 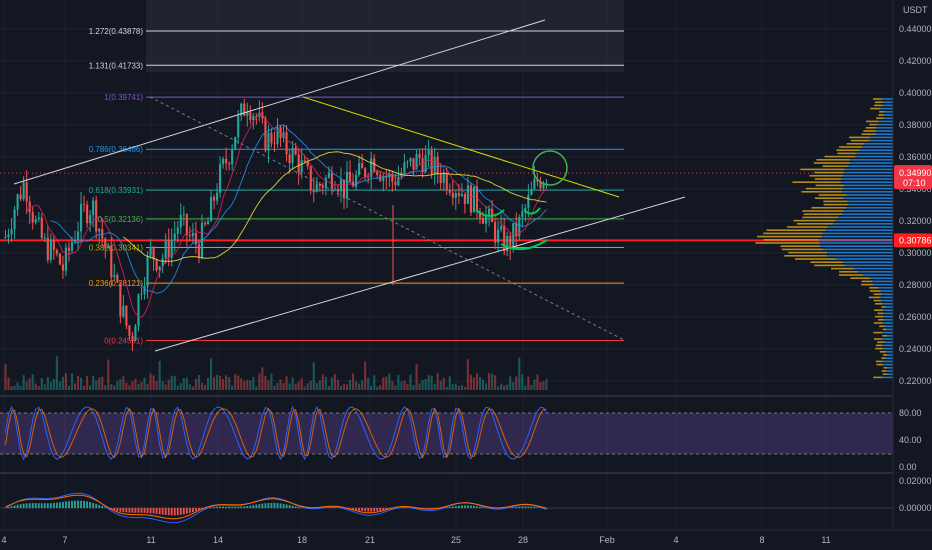 What do you see at coordinates (913, 177) in the screenshot?
I see `current-price-tag` at bounding box center [913, 177].